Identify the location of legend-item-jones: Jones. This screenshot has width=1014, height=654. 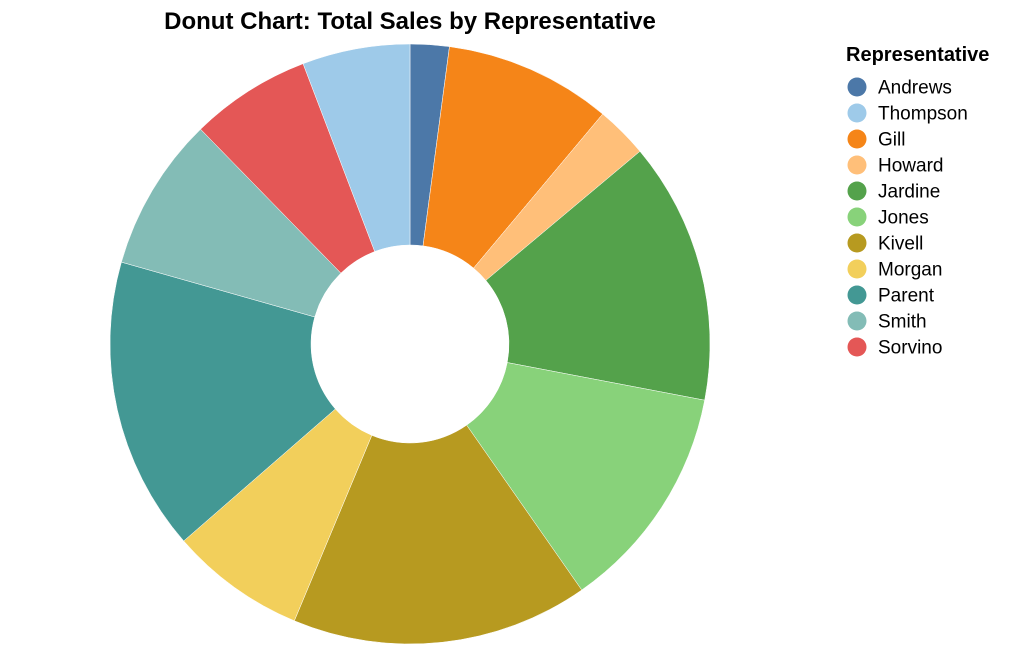
(888, 218).